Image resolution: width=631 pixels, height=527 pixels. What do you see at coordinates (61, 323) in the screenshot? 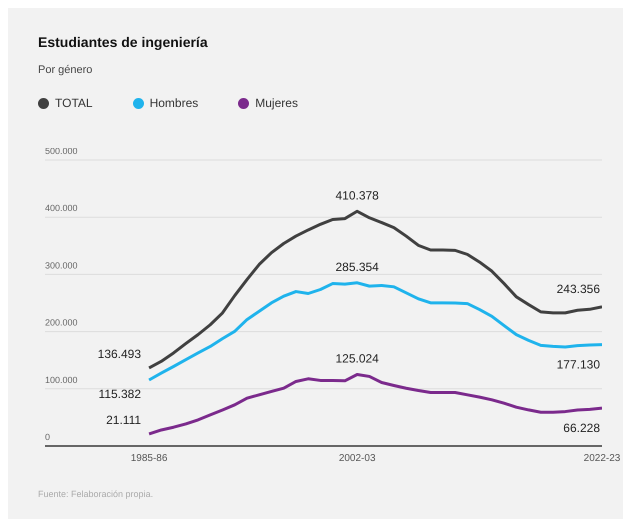
I see `y-tick-label: 200.000` at bounding box center [61, 323].